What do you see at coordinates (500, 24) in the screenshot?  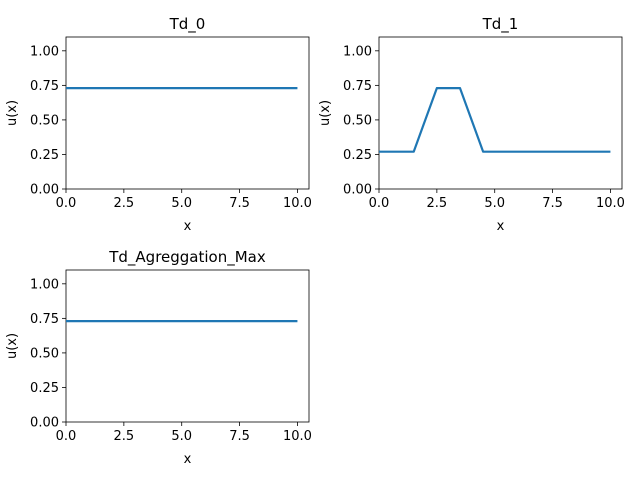 I see `chart-title: Td_1` at bounding box center [500, 24].